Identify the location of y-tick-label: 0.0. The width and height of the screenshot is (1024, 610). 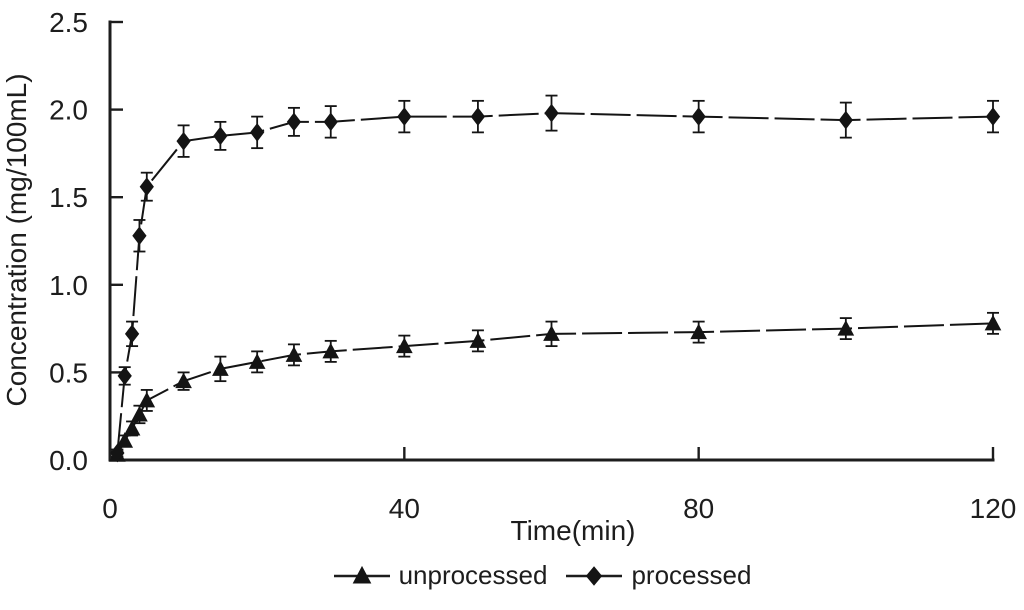
(68, 460).